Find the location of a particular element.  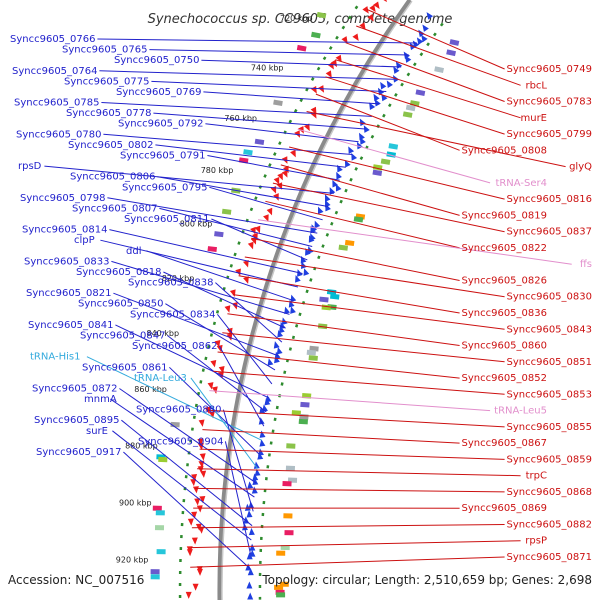

gene-label: Syncc9605_0750 is located at coordinates (157, 60).